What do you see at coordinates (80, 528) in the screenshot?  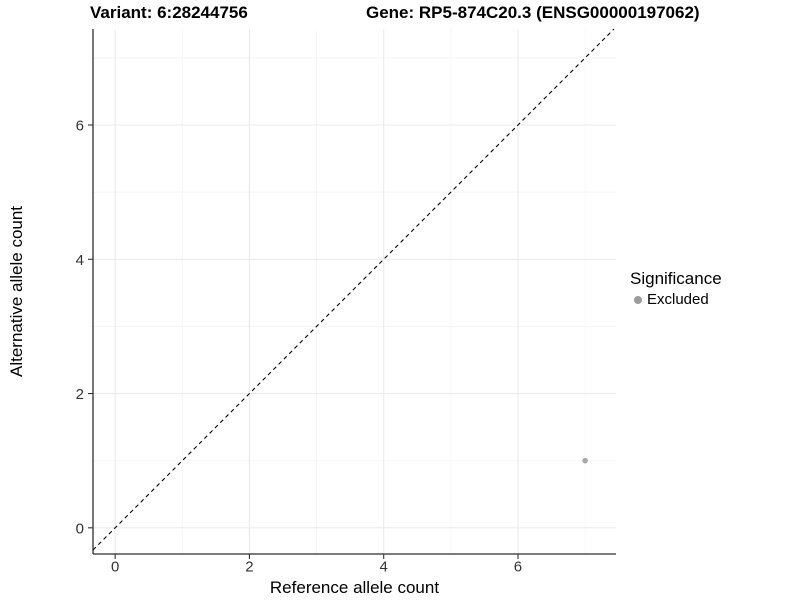 I see `y-tick-label: 0` at bounding box center [80, 528].